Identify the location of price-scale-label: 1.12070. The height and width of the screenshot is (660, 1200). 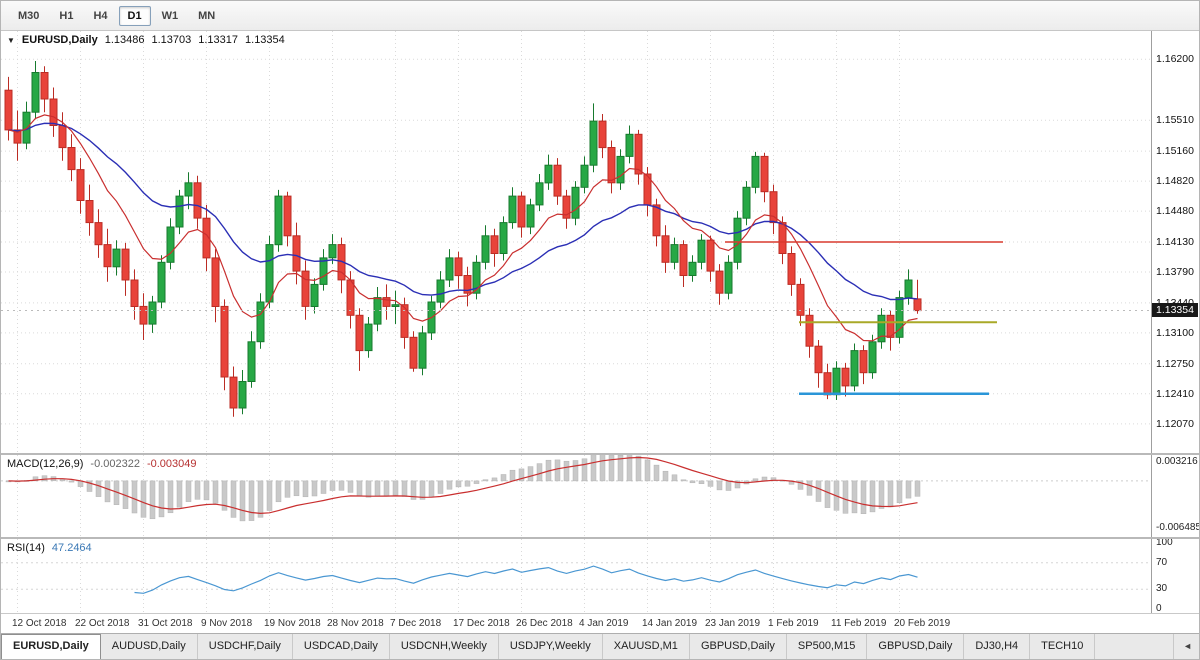
(1175, 424).